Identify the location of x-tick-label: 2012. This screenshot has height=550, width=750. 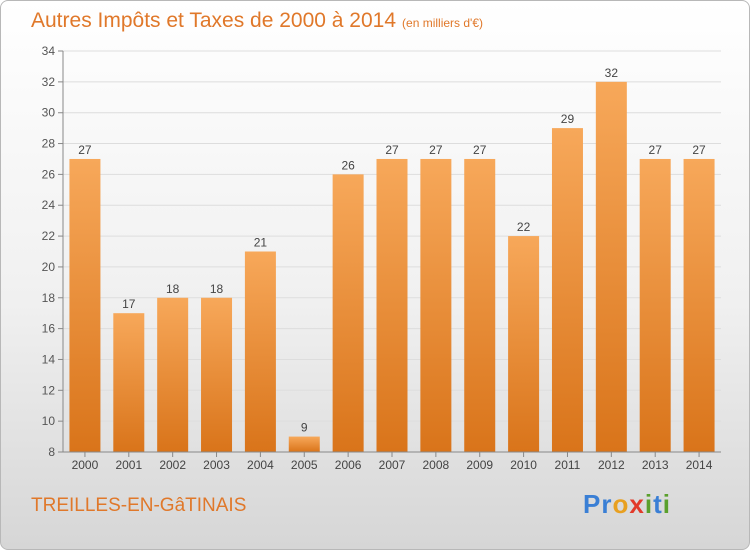
(611, 465).